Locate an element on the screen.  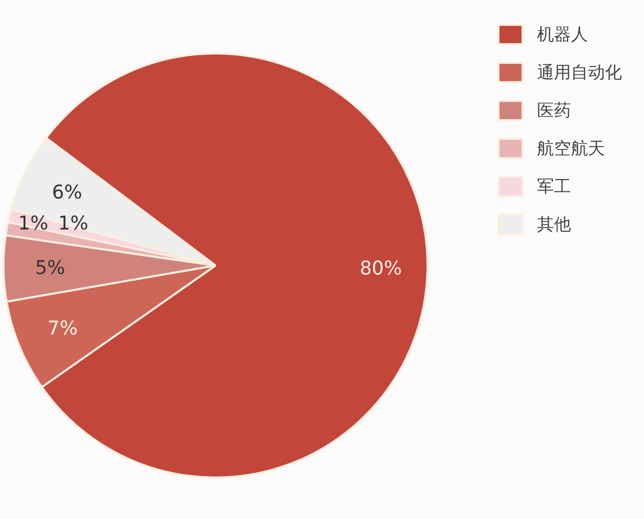
legend-label: 航空航天 is located at coordinates (571, 149).